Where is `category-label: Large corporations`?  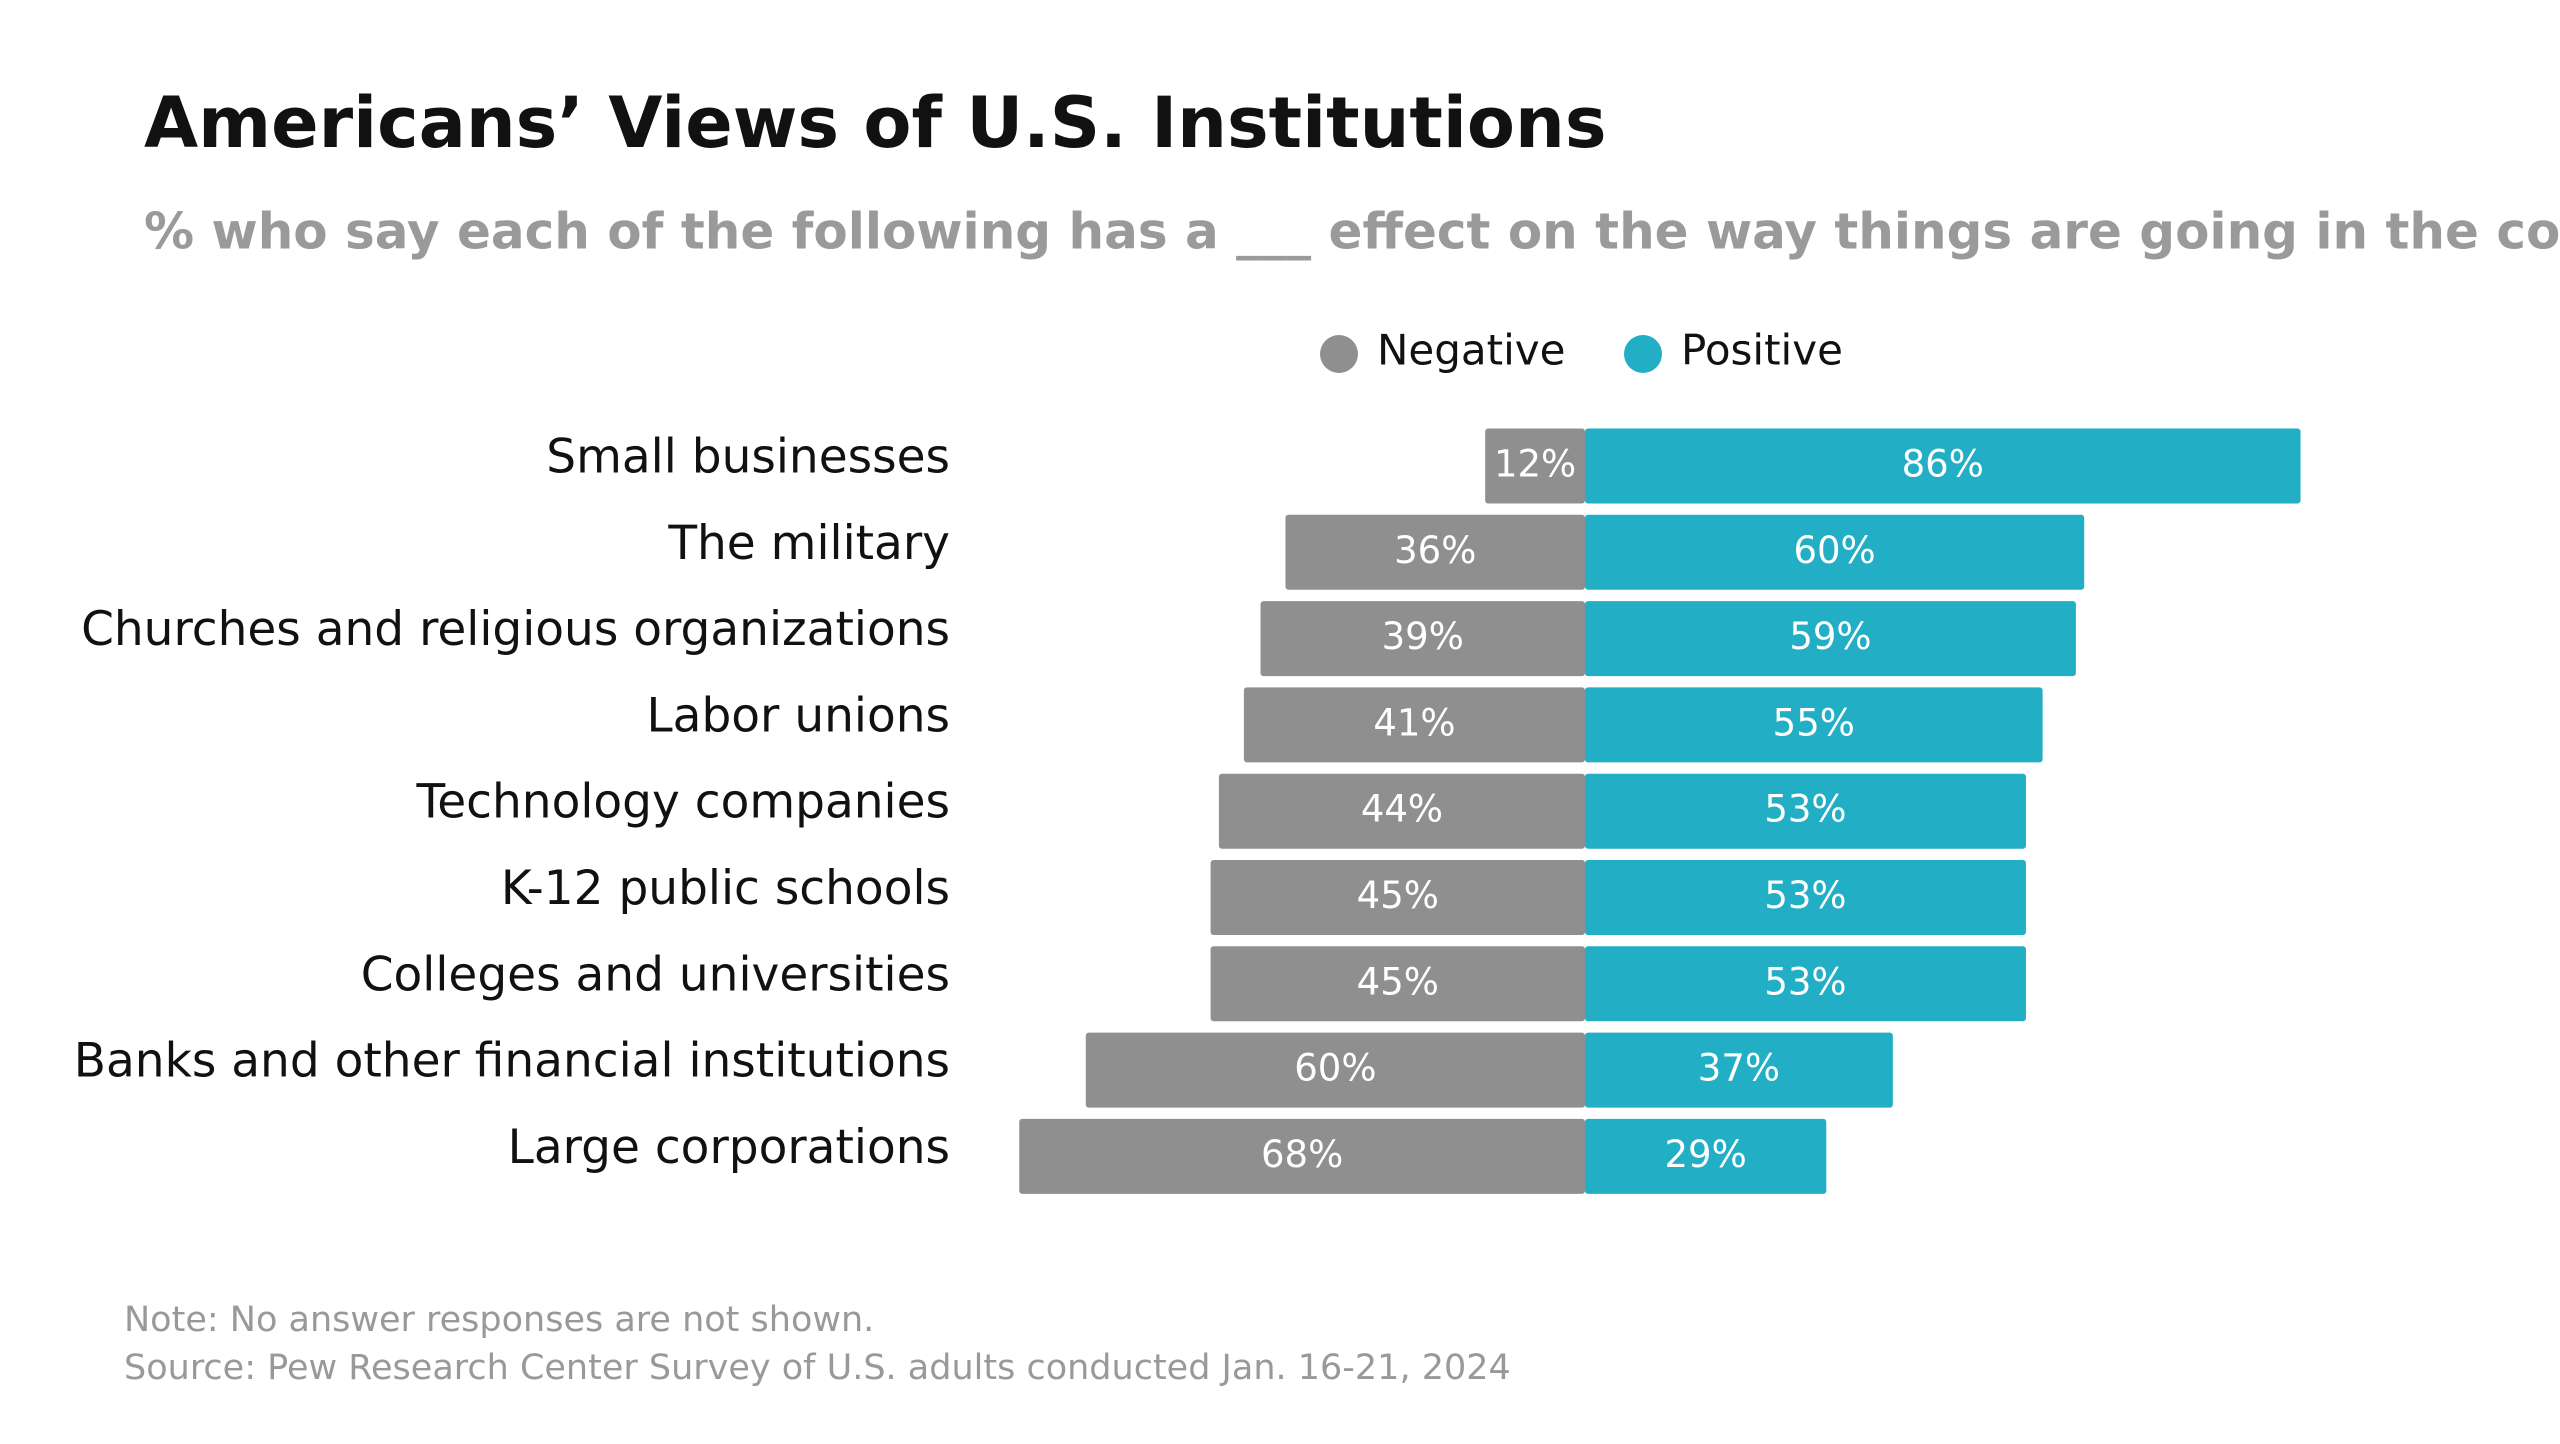 category-label: Large corporations is located at coordinates (729, 1147).